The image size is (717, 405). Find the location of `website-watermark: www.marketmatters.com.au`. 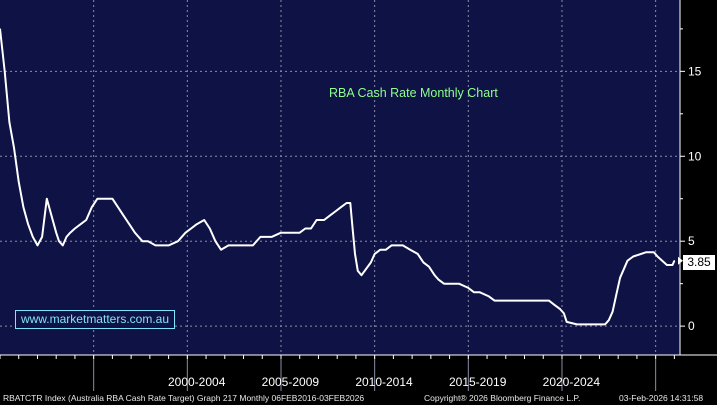

website-watermark: www.marketmatters.com.au is located at coordinates (95, 319).